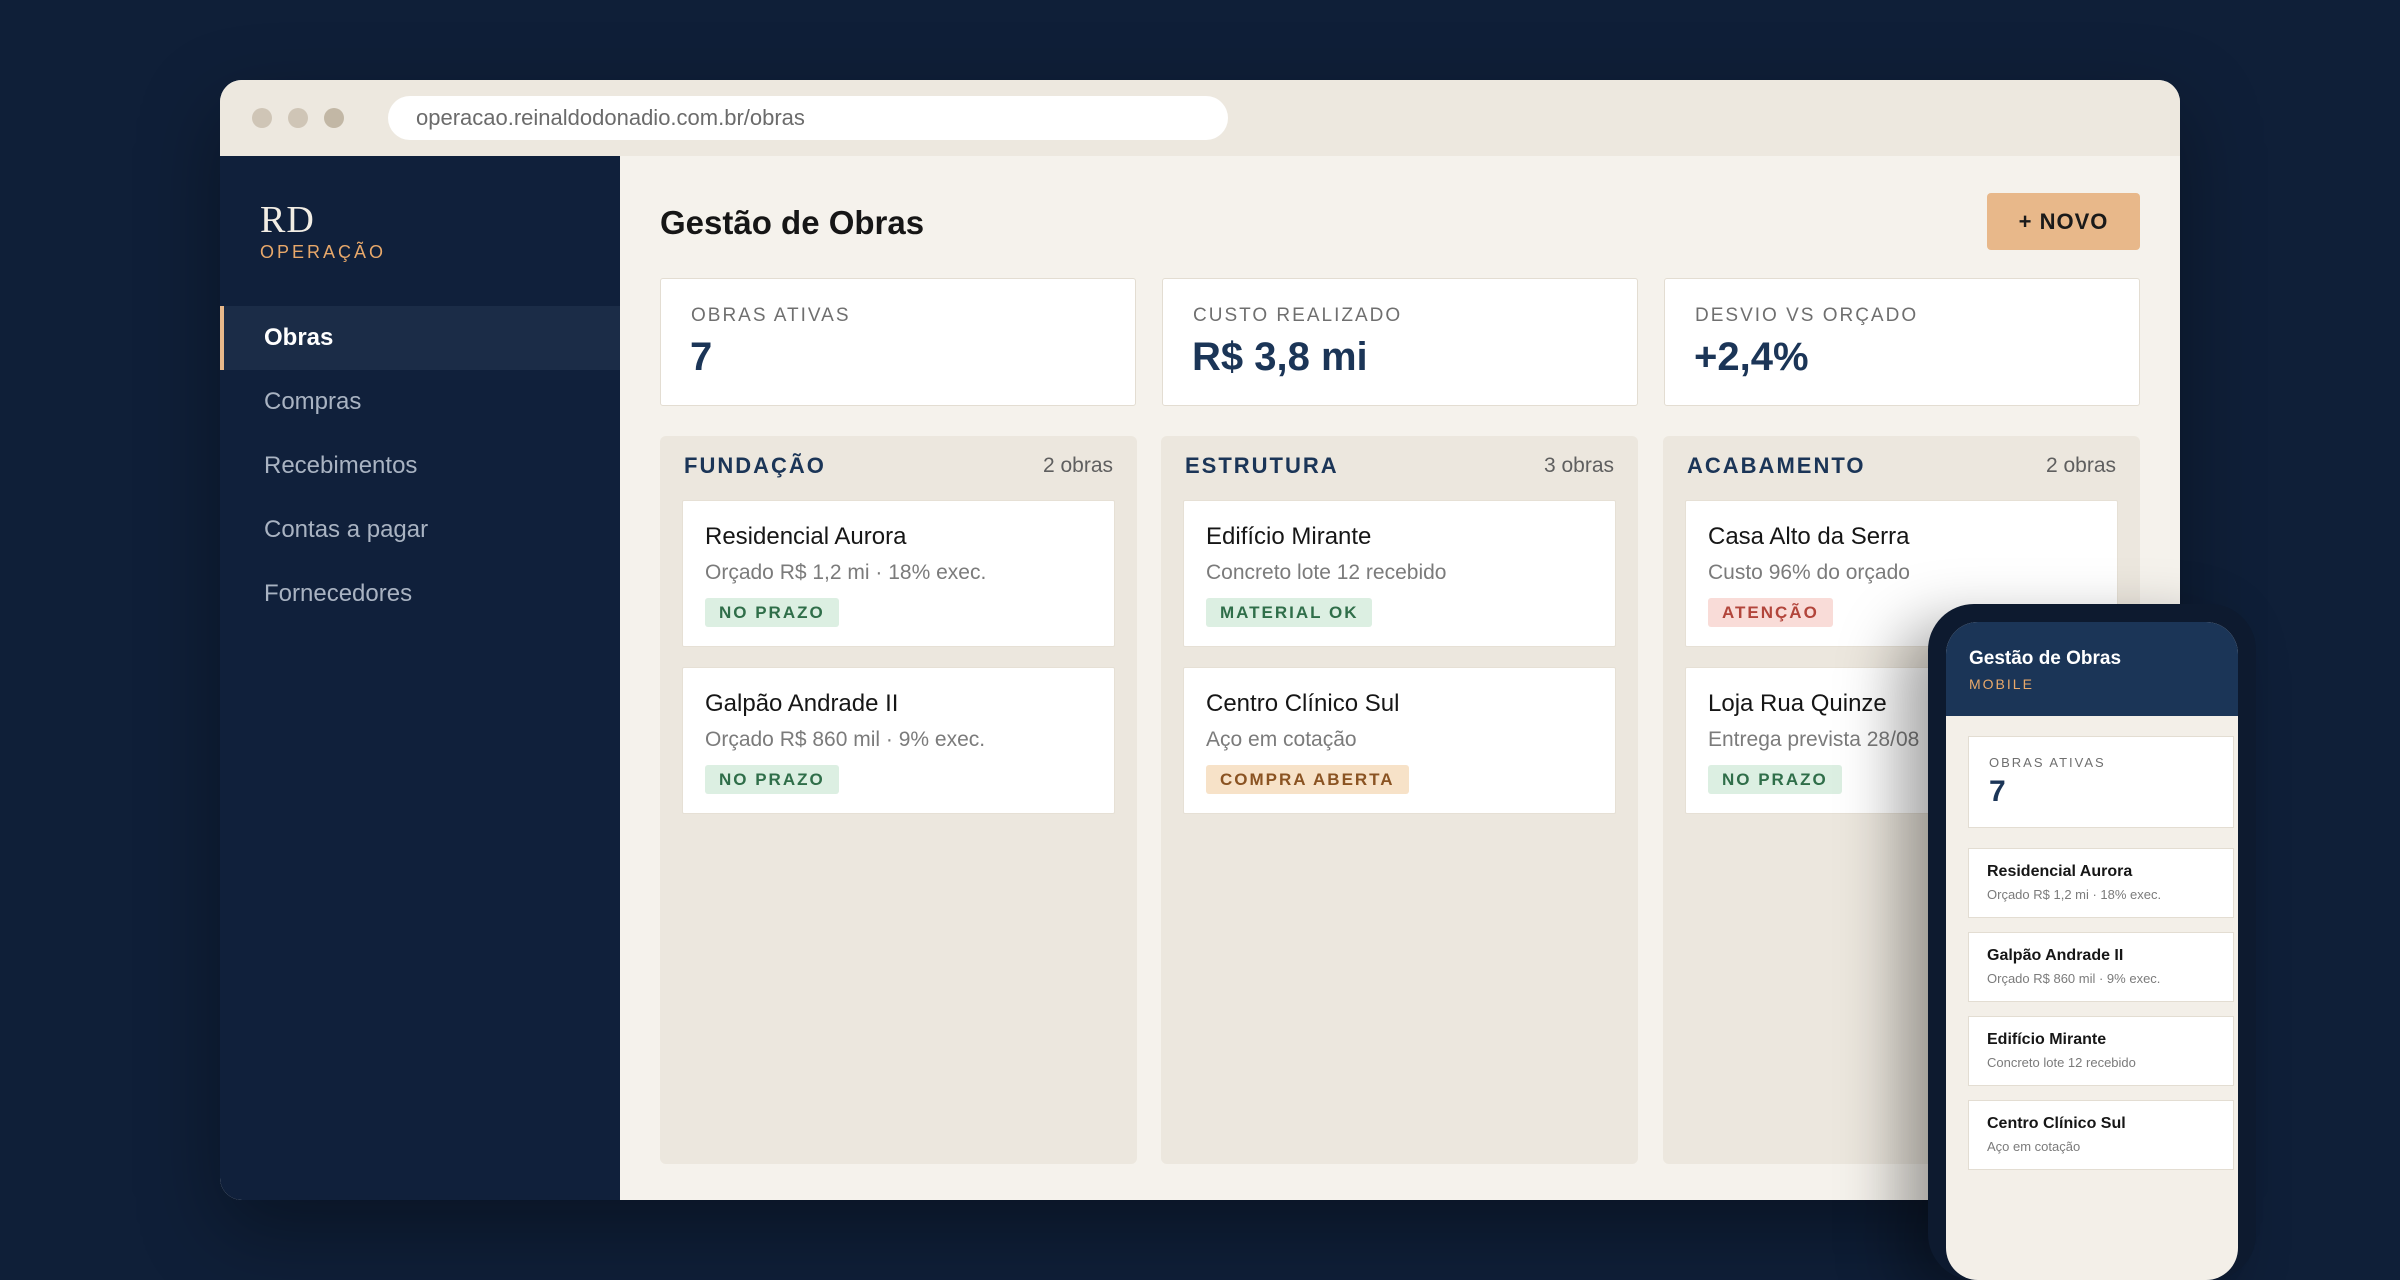 The width and height of the screenshot is (2400, 1280). Describe the element at coordinates (299, 337) in the screenshot. I see `sidebar-item-label: Obras` at that location.